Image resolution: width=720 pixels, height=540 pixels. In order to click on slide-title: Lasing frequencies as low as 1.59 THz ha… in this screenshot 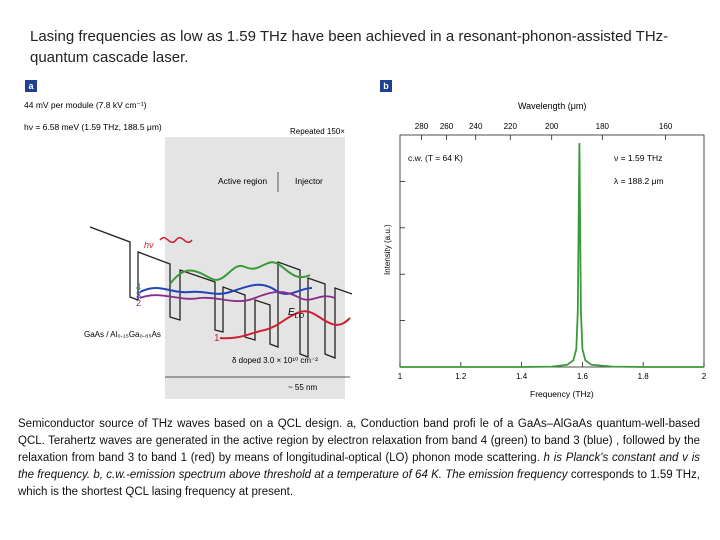, I will do `click(349, 47)`.